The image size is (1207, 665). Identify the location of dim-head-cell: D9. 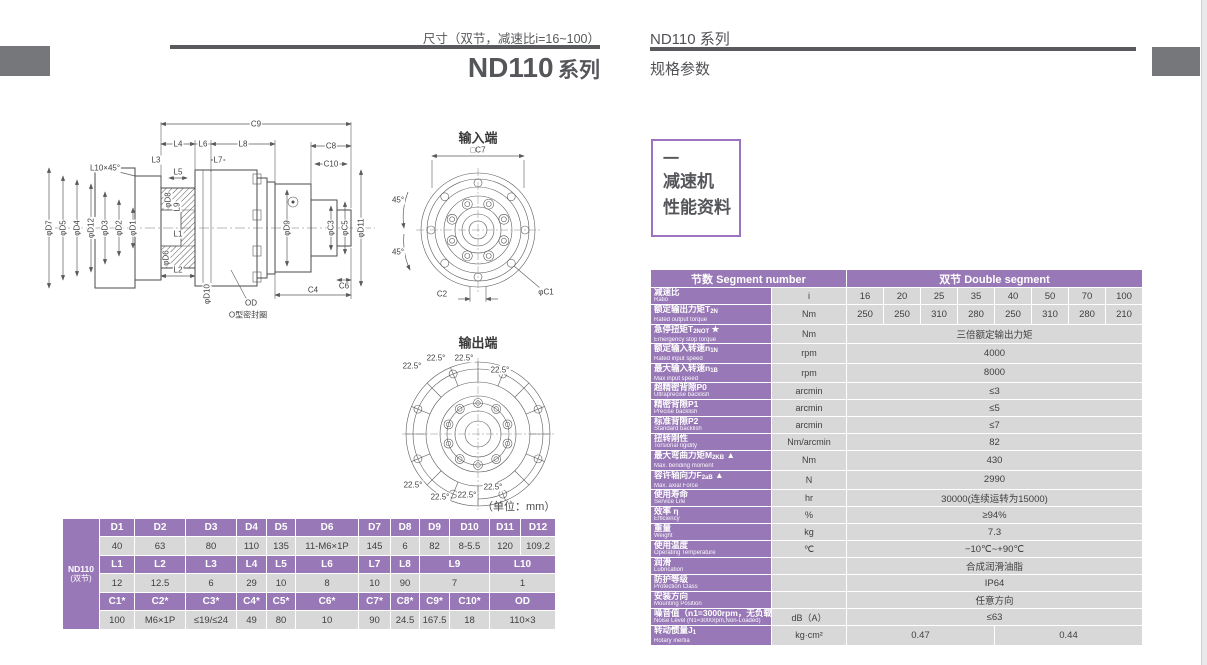
(434, 527).